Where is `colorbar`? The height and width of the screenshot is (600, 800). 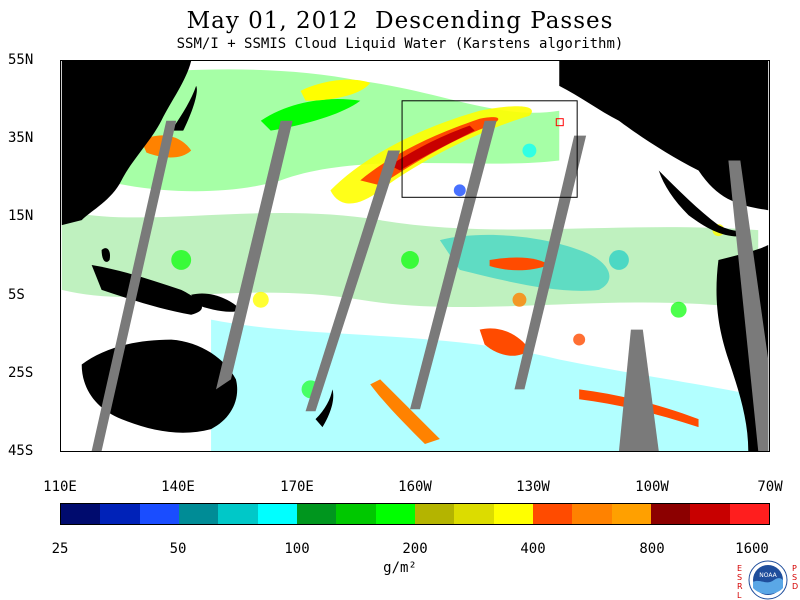
colorbar is located at coordinates (415, 514).